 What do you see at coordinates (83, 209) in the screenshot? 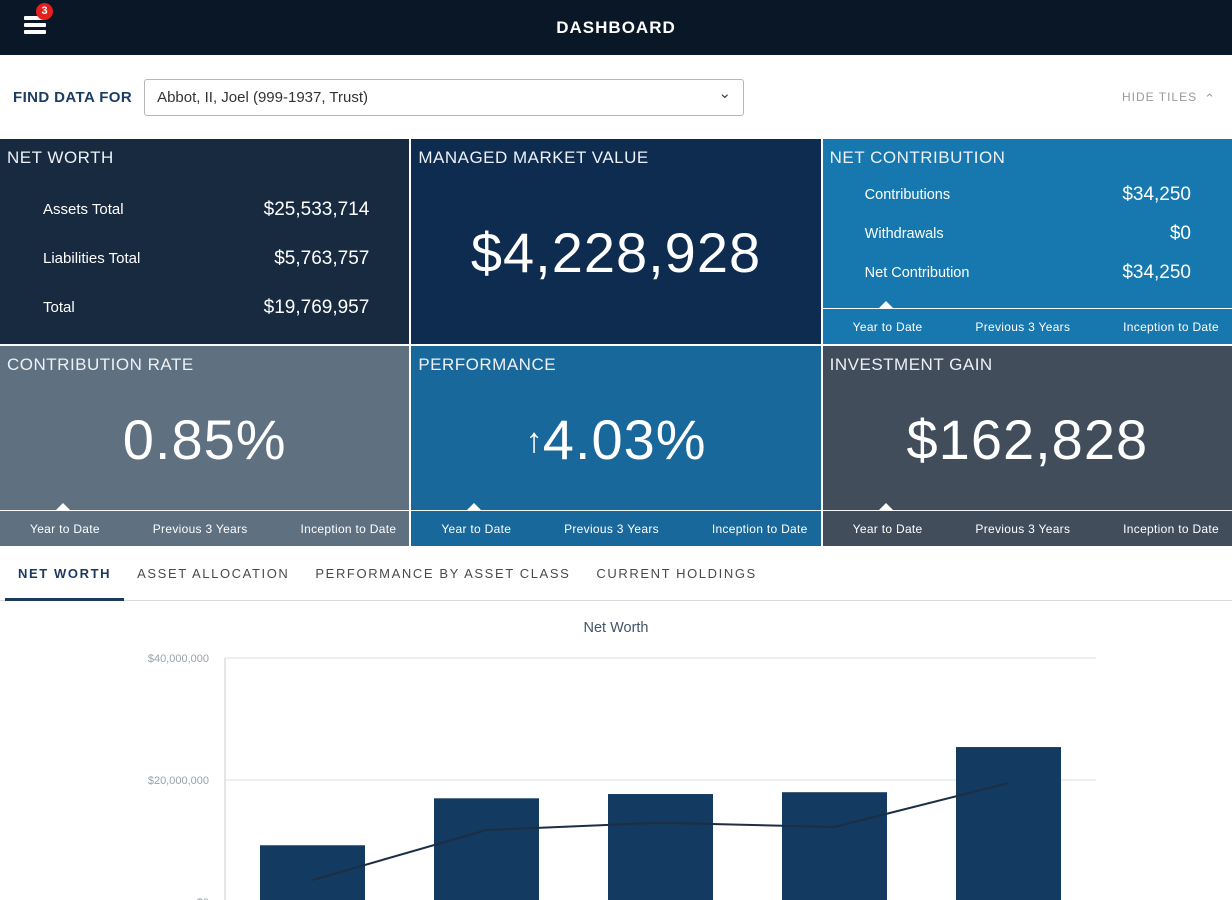
I see `row-label: Assets Total` at bounding box center [83, 209].